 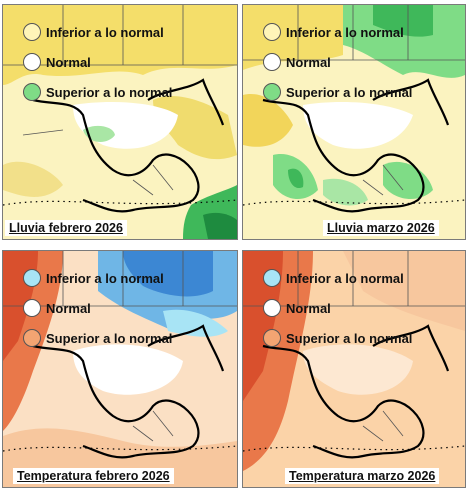 What do you see at coordinates (93, 476) in the screenshot?
I see `panel-caption: Temperatura febrero 2026` at bounding box center [93, 476].